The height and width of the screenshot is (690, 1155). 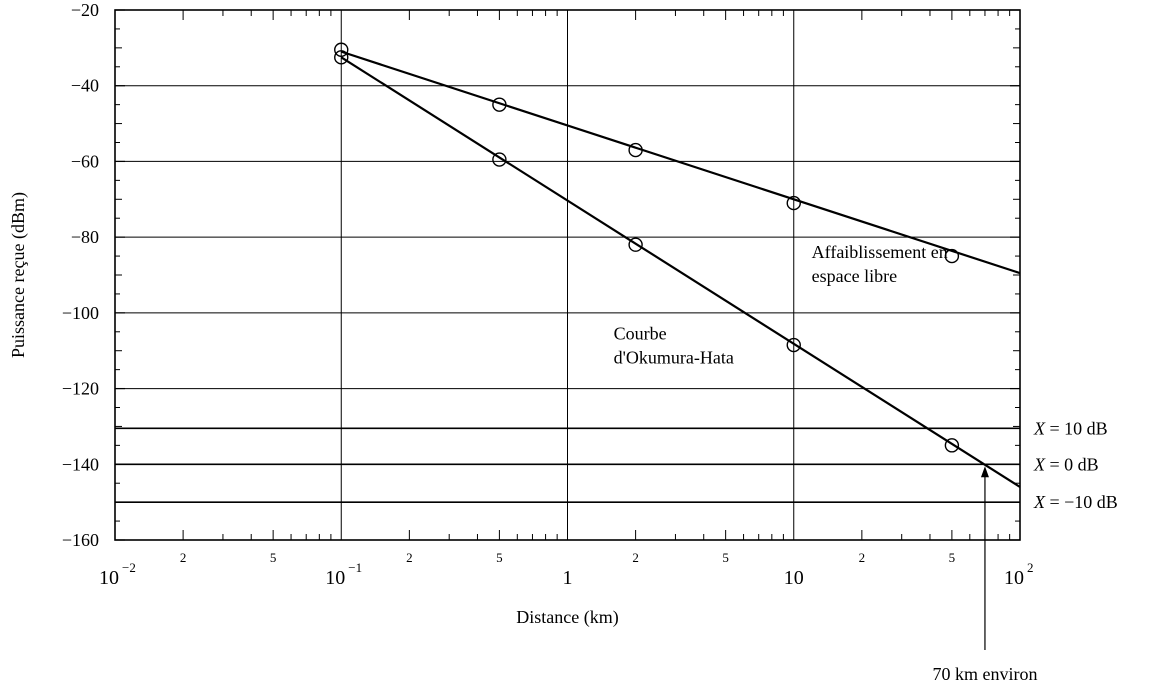 What do you see at coordinates (1030, 567) in the screenshot?
I see `x-tick-exponent: 2` at bounding box center [1030, 567].